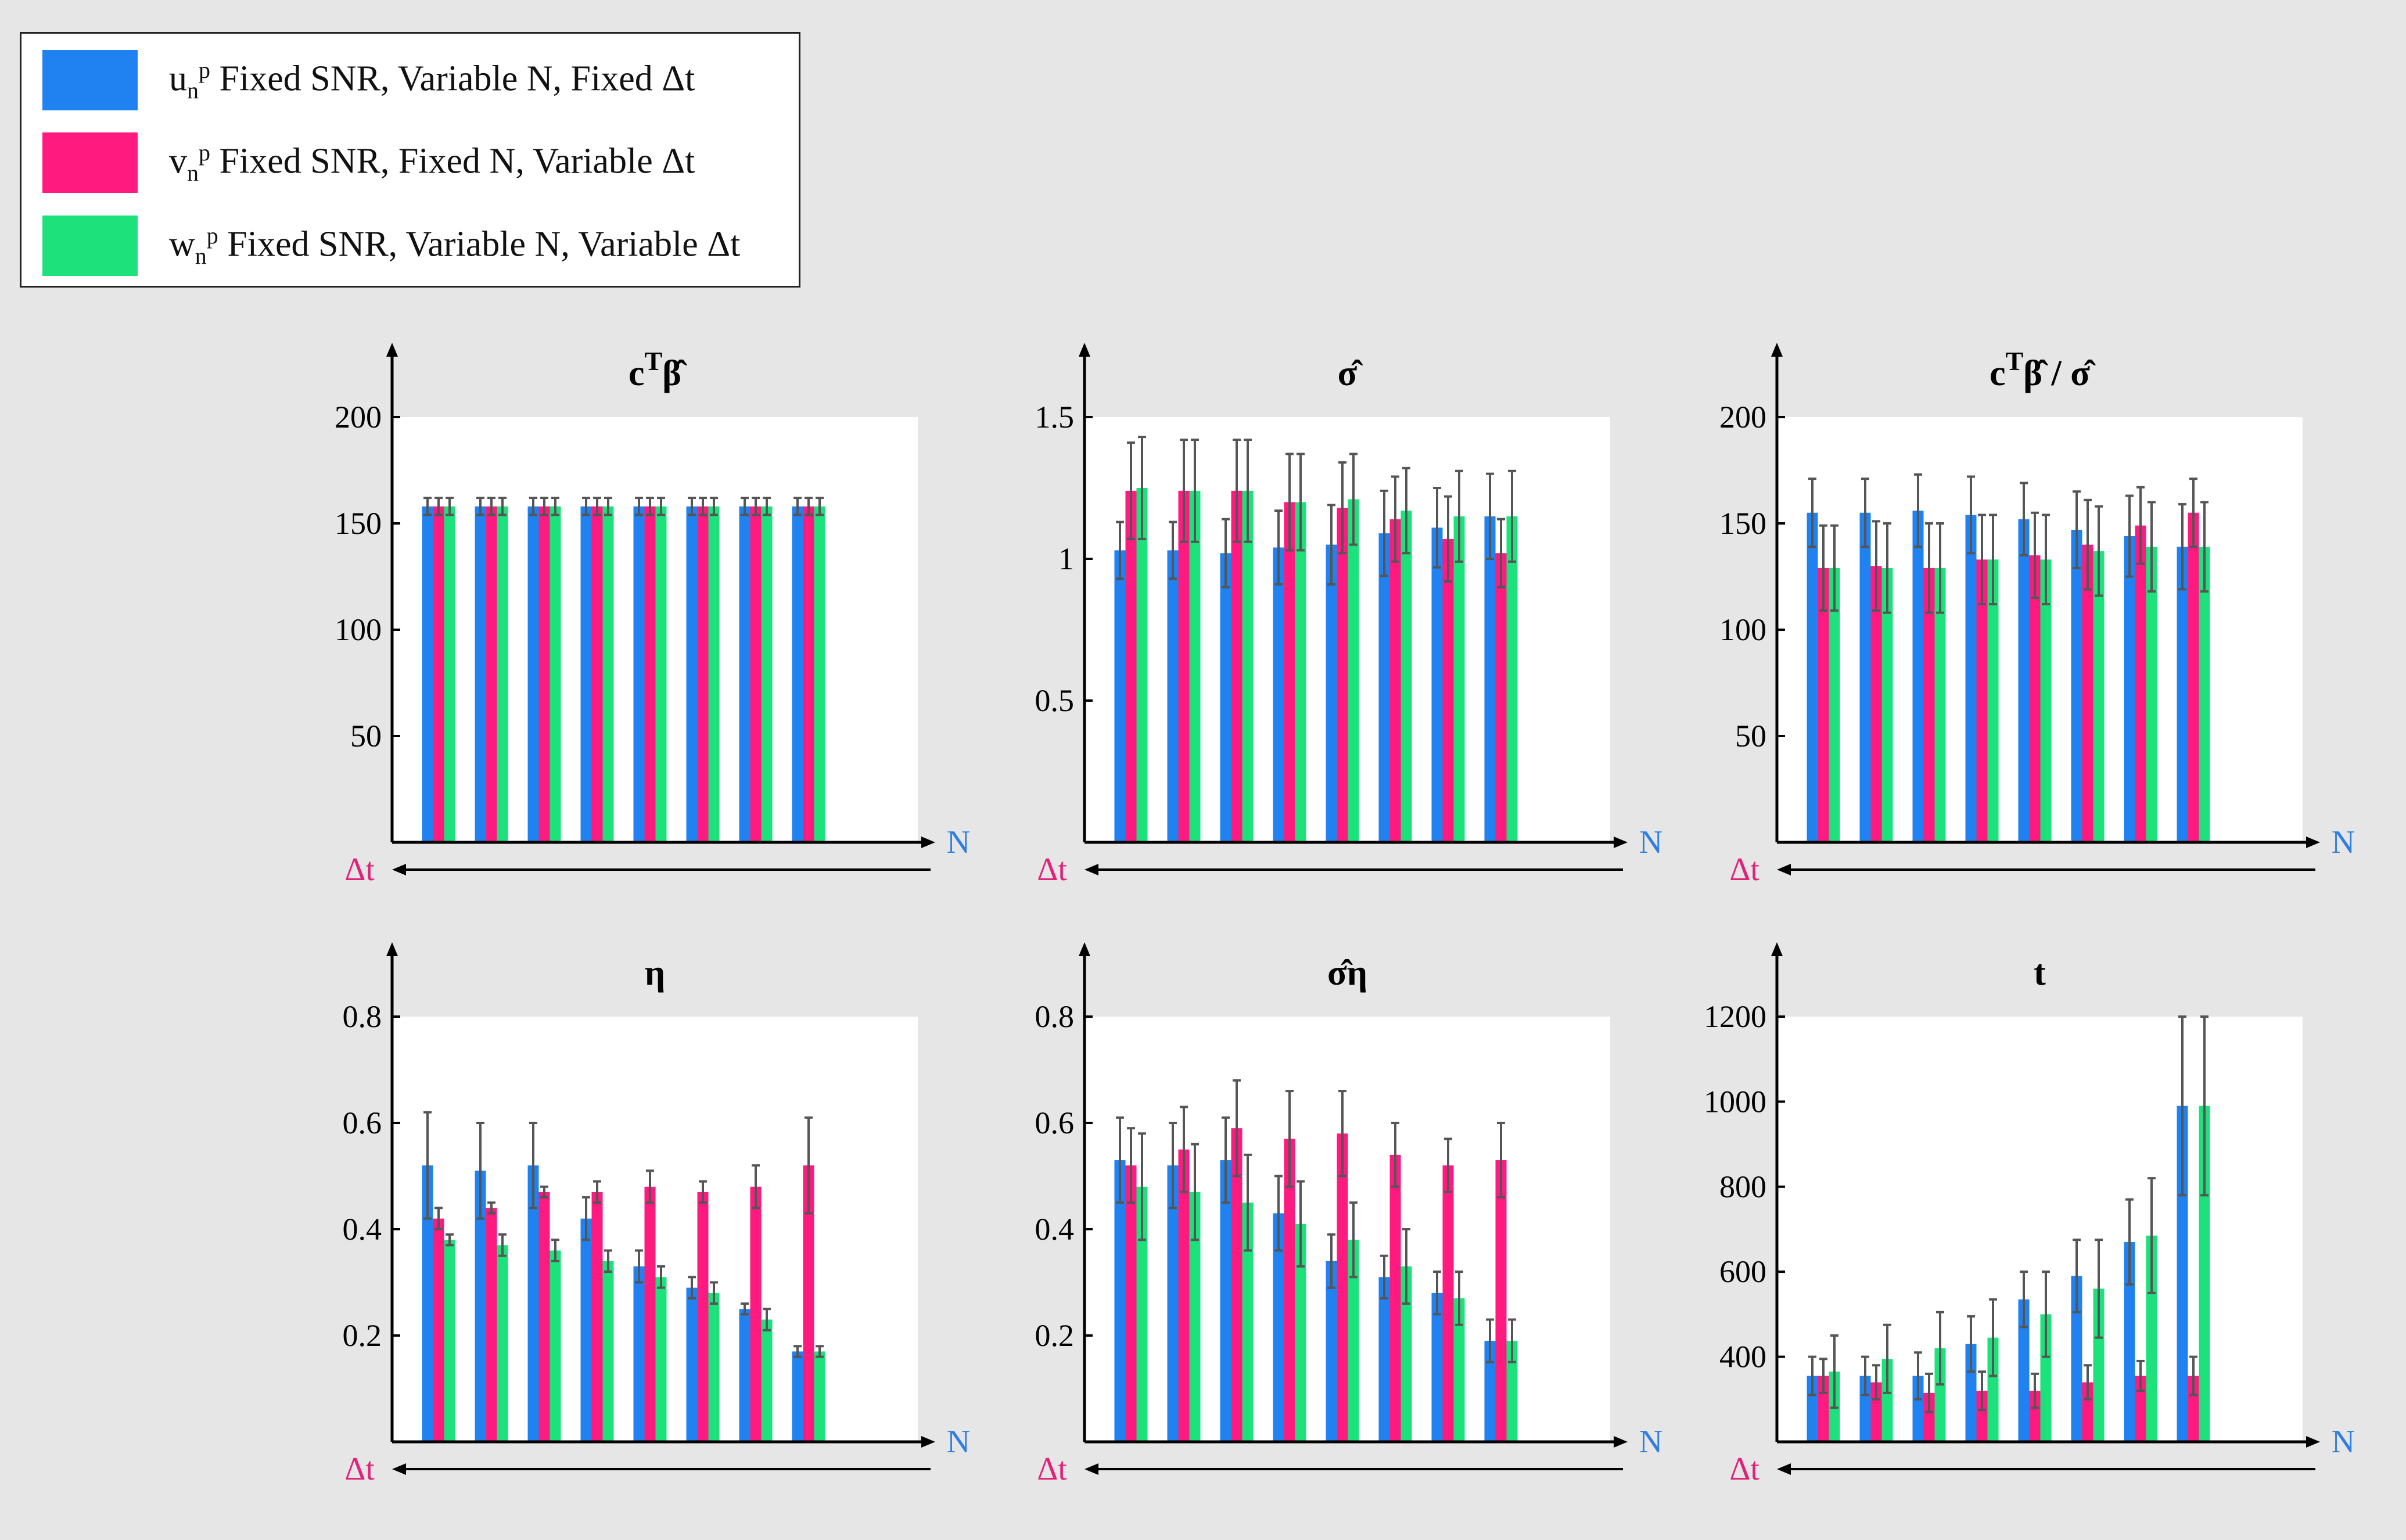 Image resolution: width=2406 pixels, height=1540 pixels. Describe the element at coordinates (928, 1442) in the screenshot. I see `x-axis-arrow` at that location.